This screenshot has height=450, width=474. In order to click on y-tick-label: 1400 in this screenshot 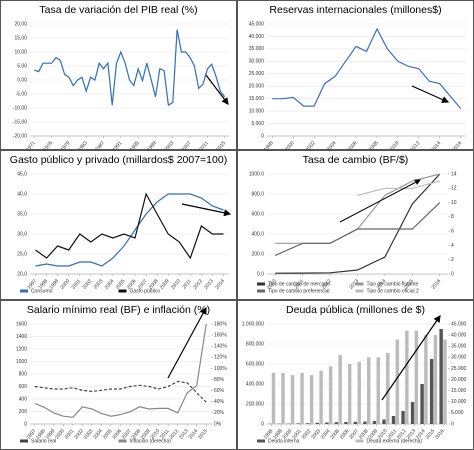, I will do `click(21, 337)`.